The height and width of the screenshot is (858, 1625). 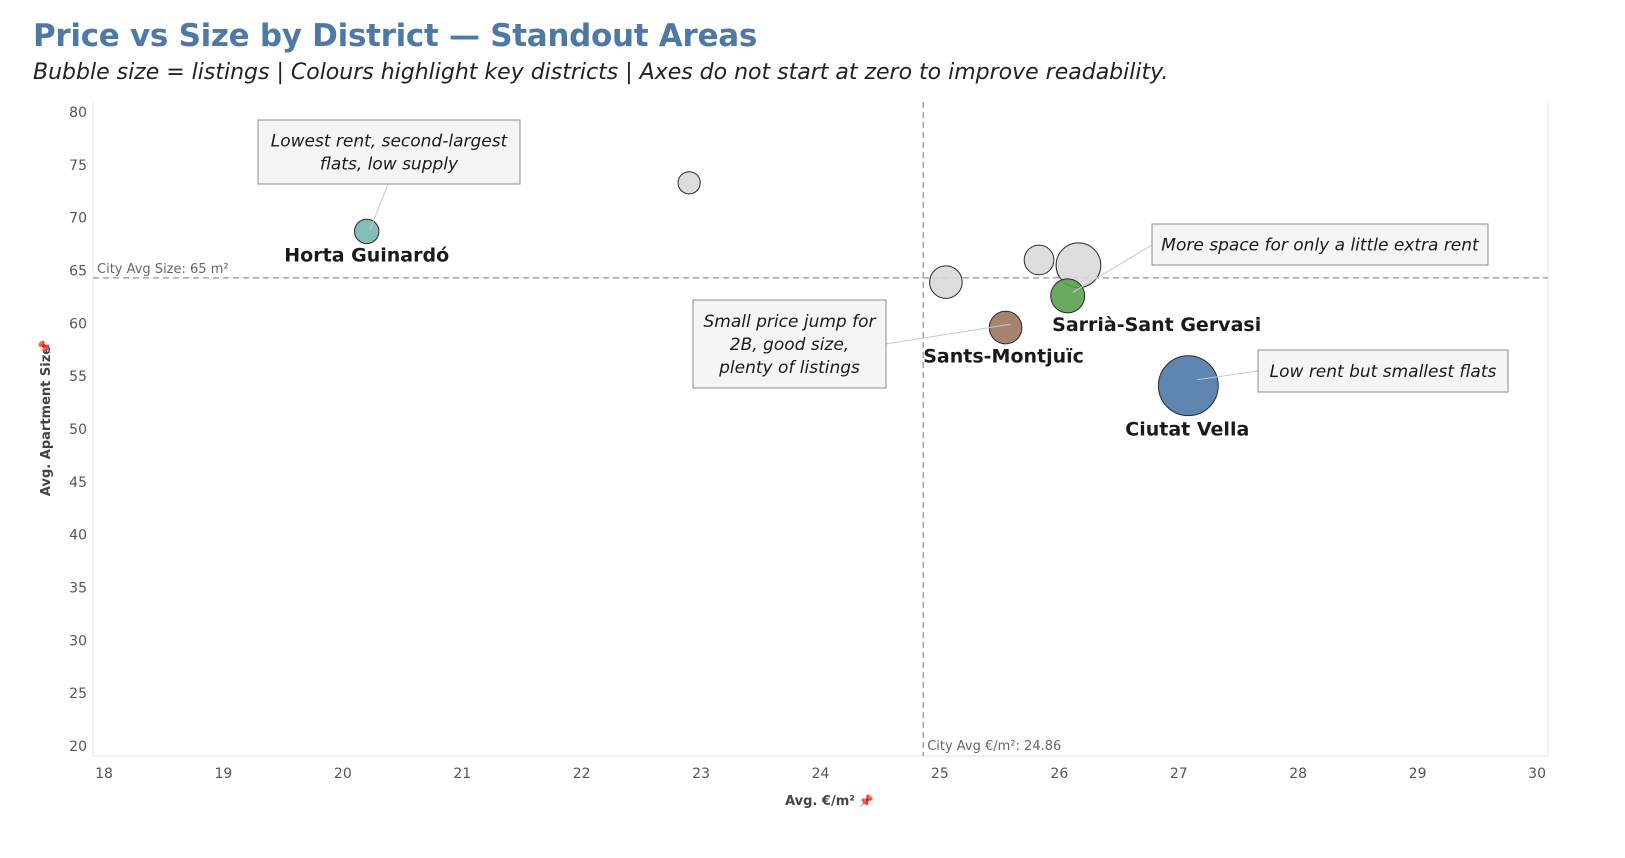 What do you see at coordinates (1059, 774) in the screenshot?
I see `x-tick-label: 26` at bounding box center [1059, 774].